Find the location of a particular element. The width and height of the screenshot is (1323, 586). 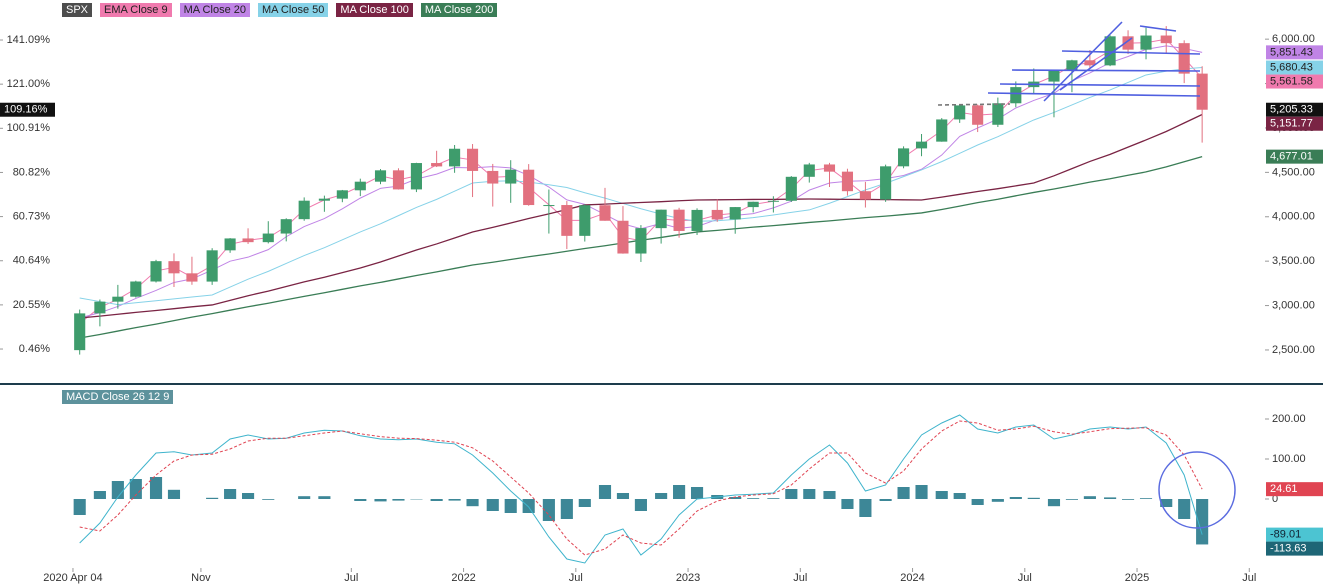

macd-chip: MACD Close 26 12 9 is located at coordinates (118, 397).